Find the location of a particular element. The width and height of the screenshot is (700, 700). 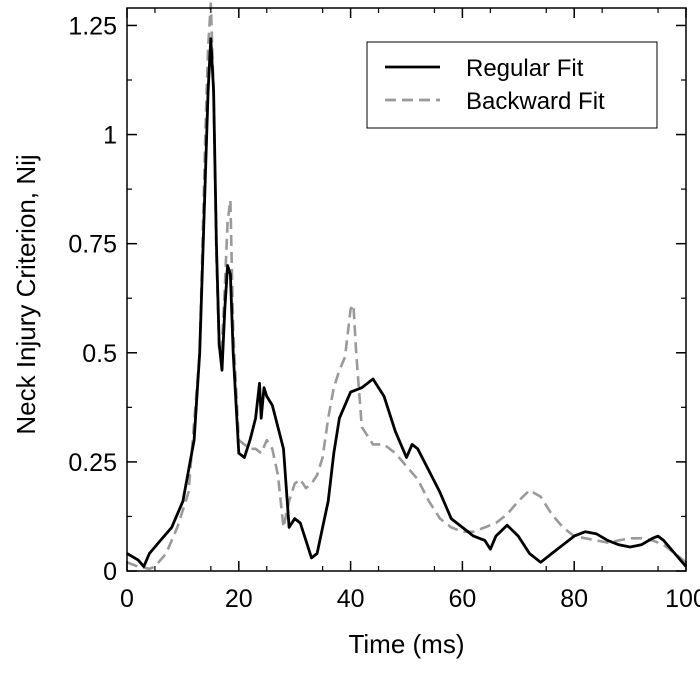

y-tick-label: 0 is located at coordinates (110, 572).